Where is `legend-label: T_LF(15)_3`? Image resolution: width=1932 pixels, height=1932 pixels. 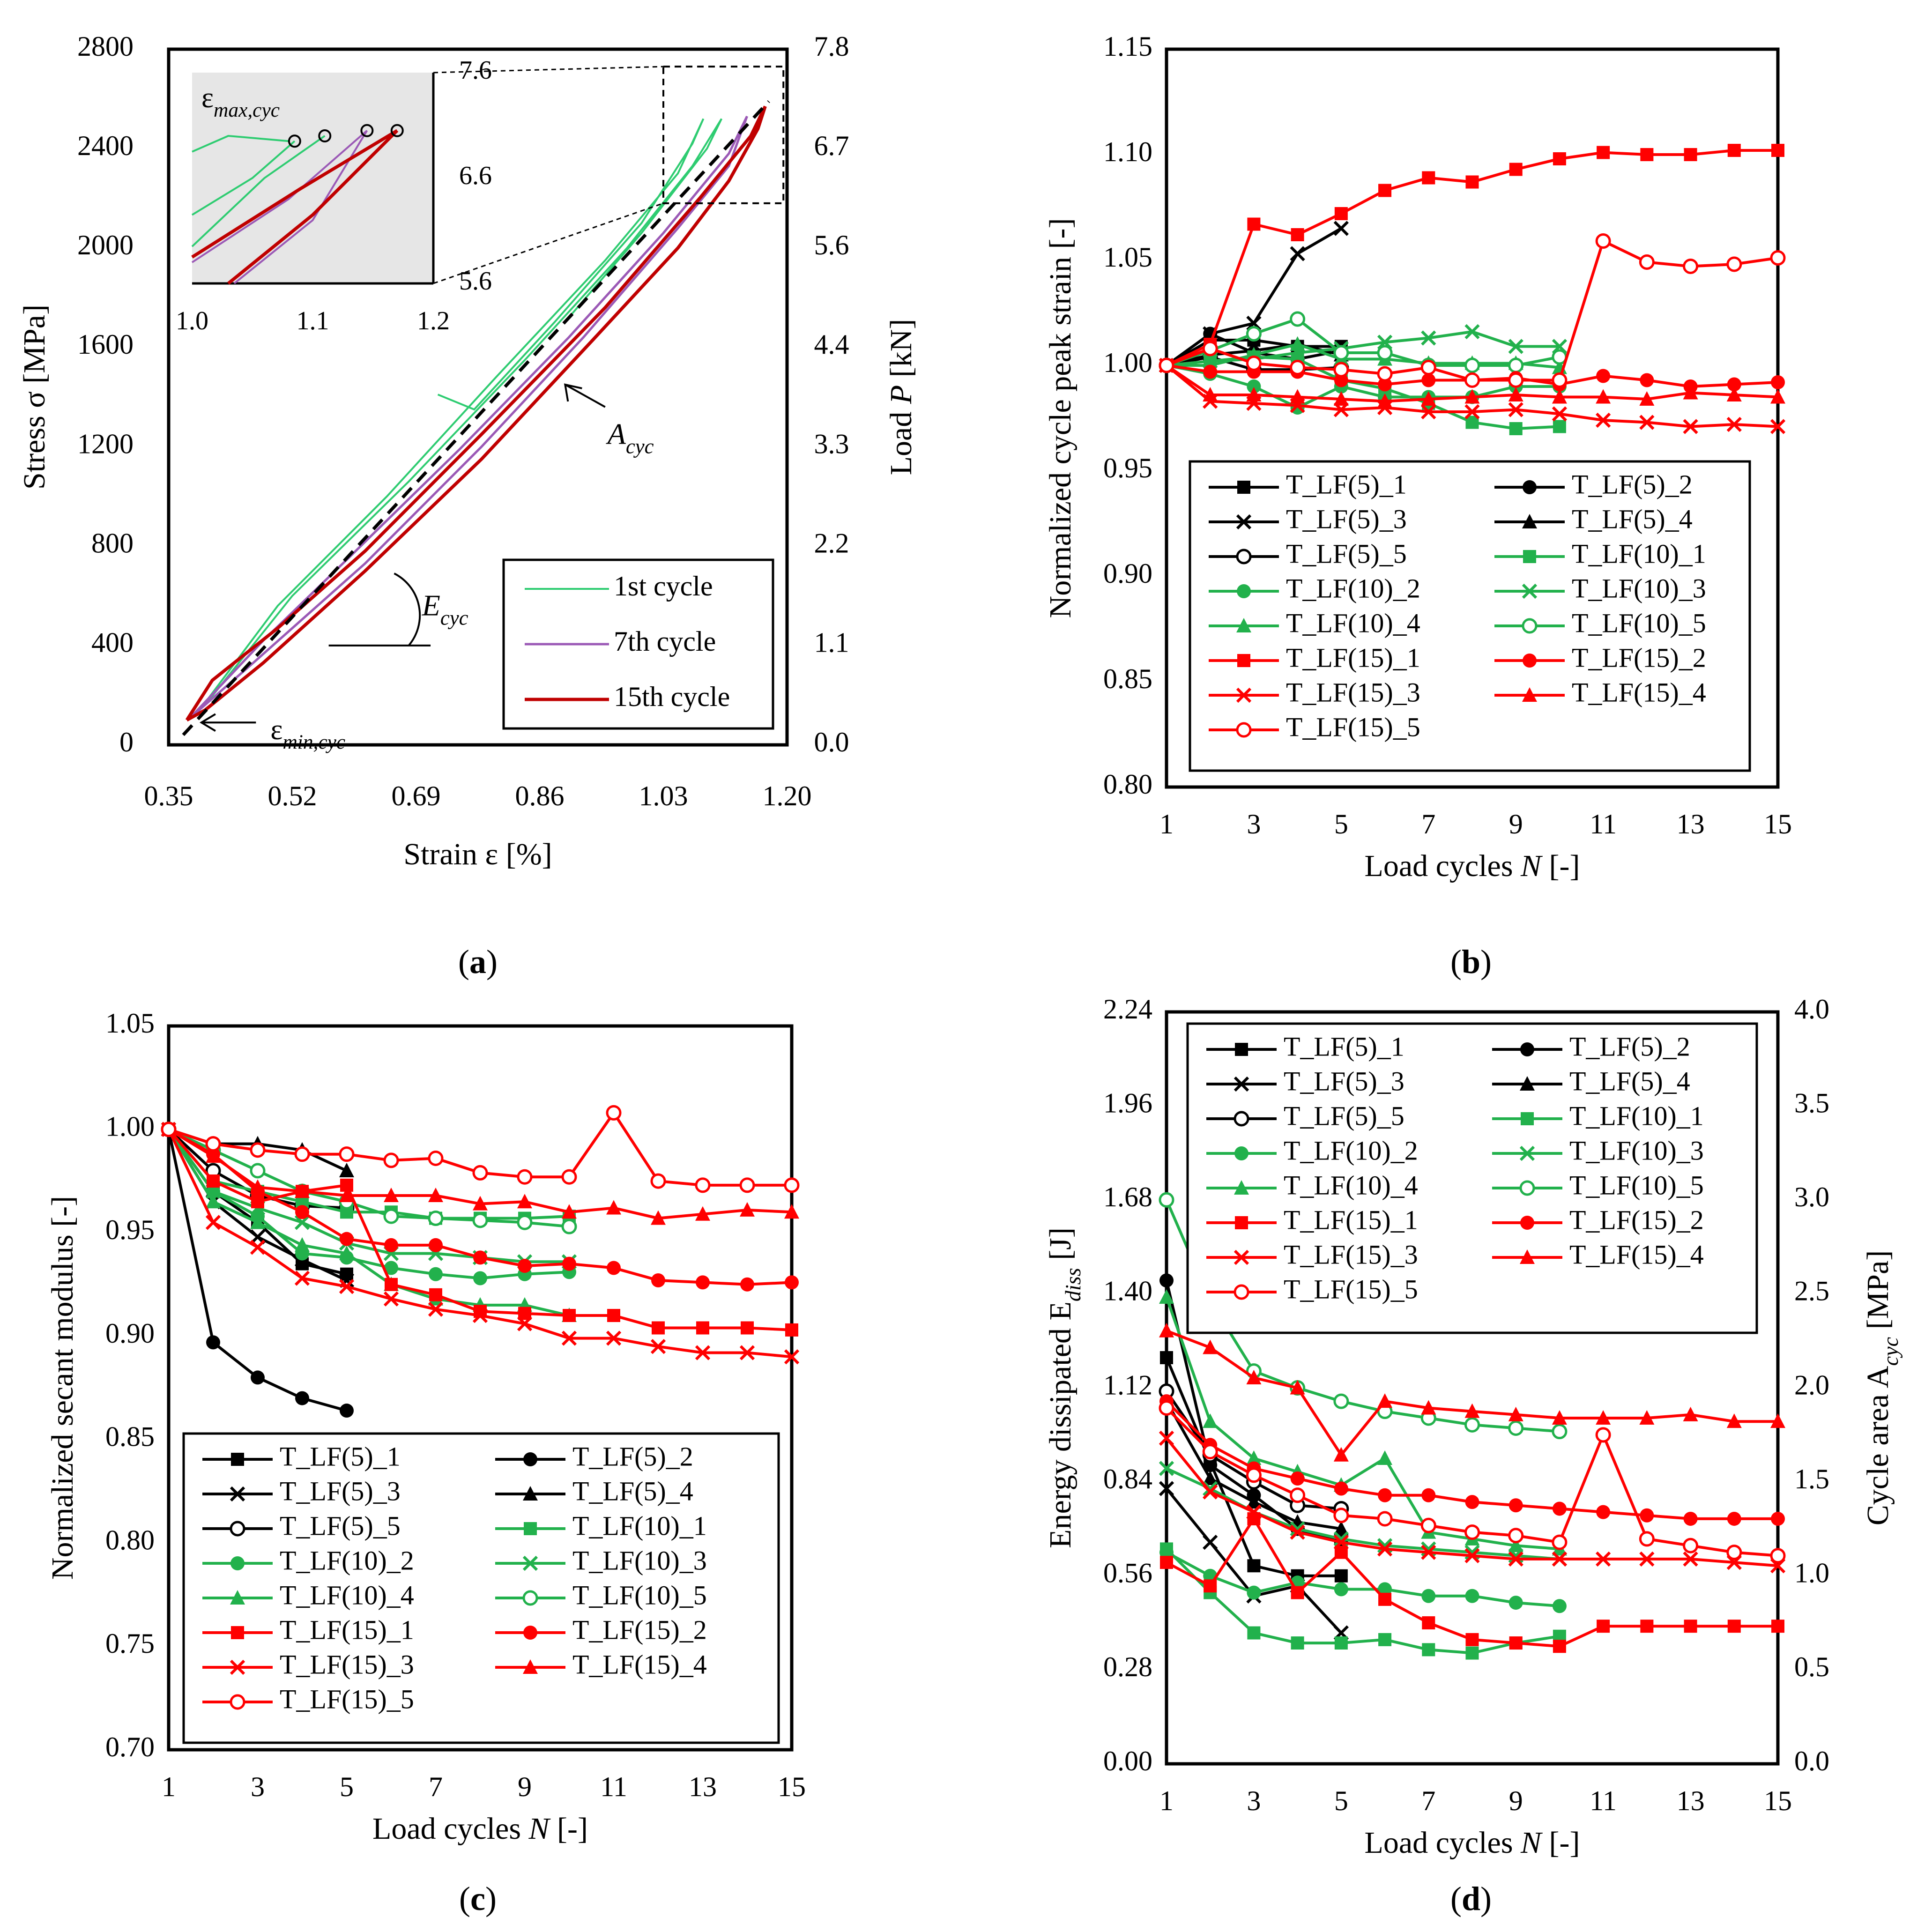
legend-label: T_LF(15)_3 is located at coordinates (347, 1664).